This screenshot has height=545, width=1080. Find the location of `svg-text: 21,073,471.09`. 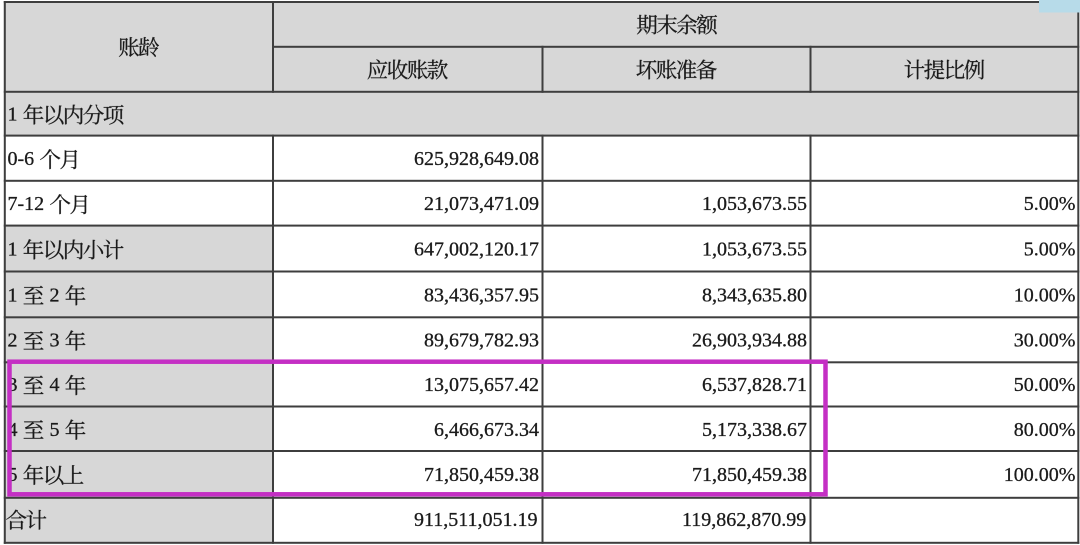

svg-text: 21,073,471.09 is located at coordinates (481, 204).